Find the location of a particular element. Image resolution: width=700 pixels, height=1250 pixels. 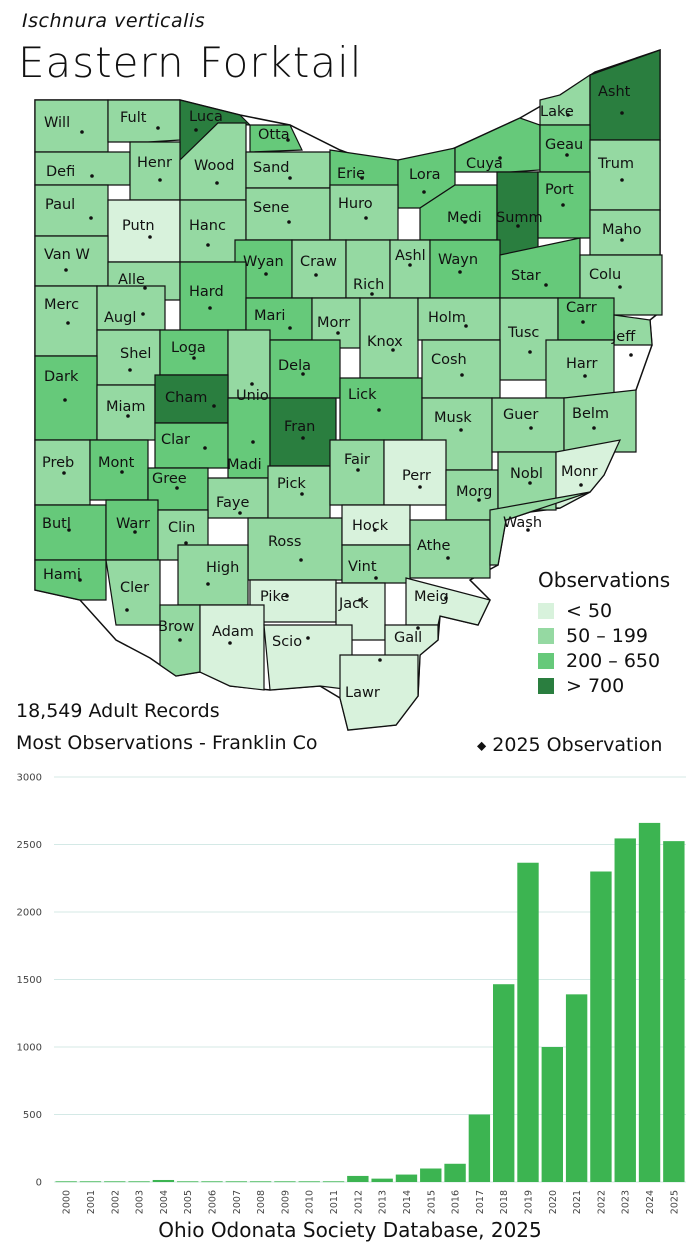

county-hami is located at coordinates (70, 580).